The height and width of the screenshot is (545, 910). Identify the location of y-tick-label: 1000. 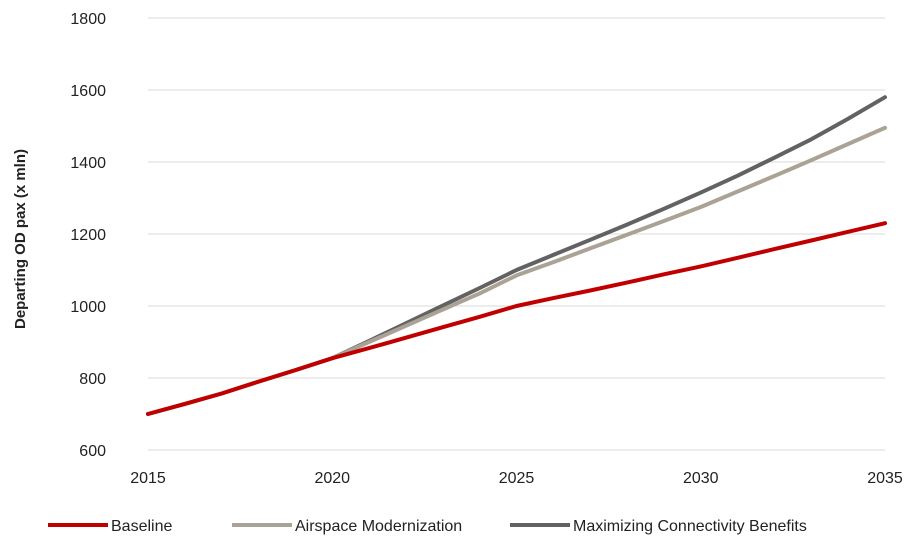
(88, 307).